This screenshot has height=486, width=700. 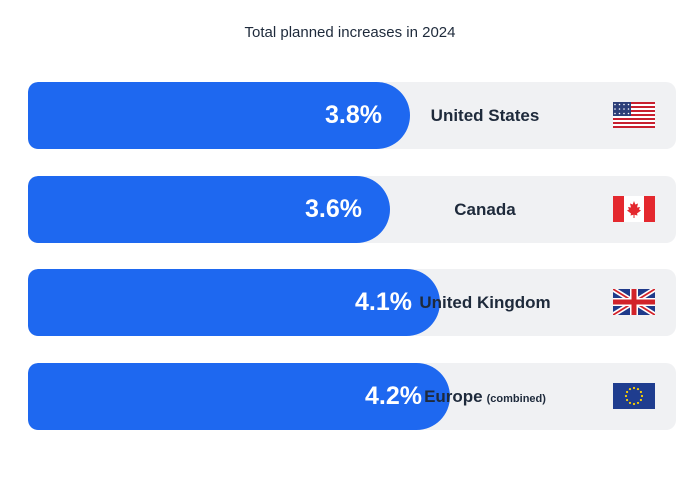 I want to click on bar-value-label: 3.8%, so click(x=353, y=115).